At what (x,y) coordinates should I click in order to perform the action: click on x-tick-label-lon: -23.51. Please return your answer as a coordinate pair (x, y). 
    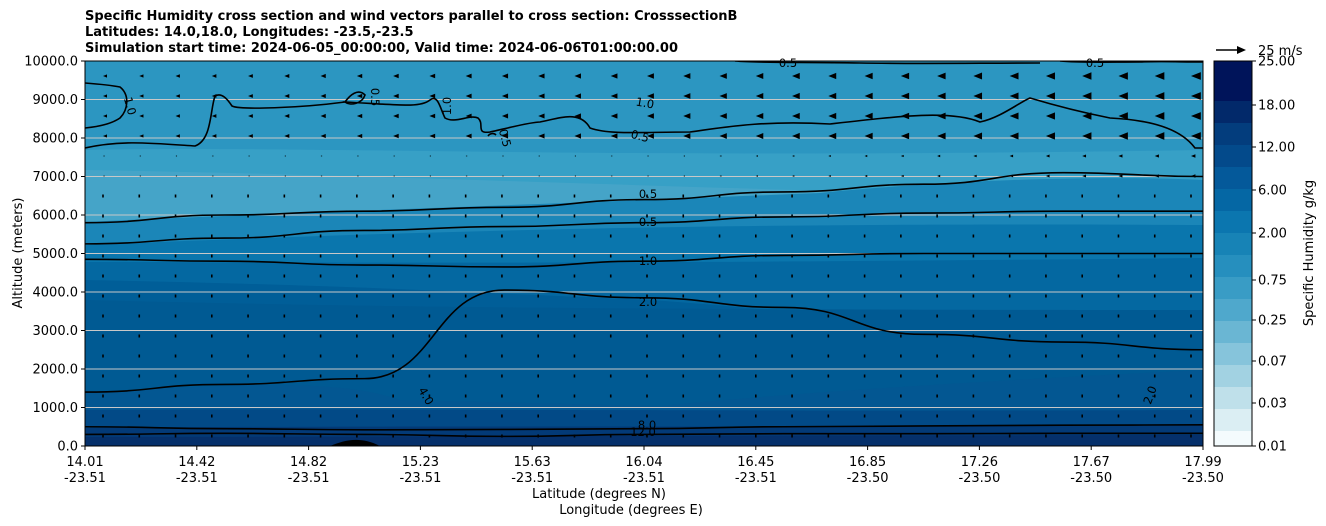
    Looking at the image, I should click on (420, 478).